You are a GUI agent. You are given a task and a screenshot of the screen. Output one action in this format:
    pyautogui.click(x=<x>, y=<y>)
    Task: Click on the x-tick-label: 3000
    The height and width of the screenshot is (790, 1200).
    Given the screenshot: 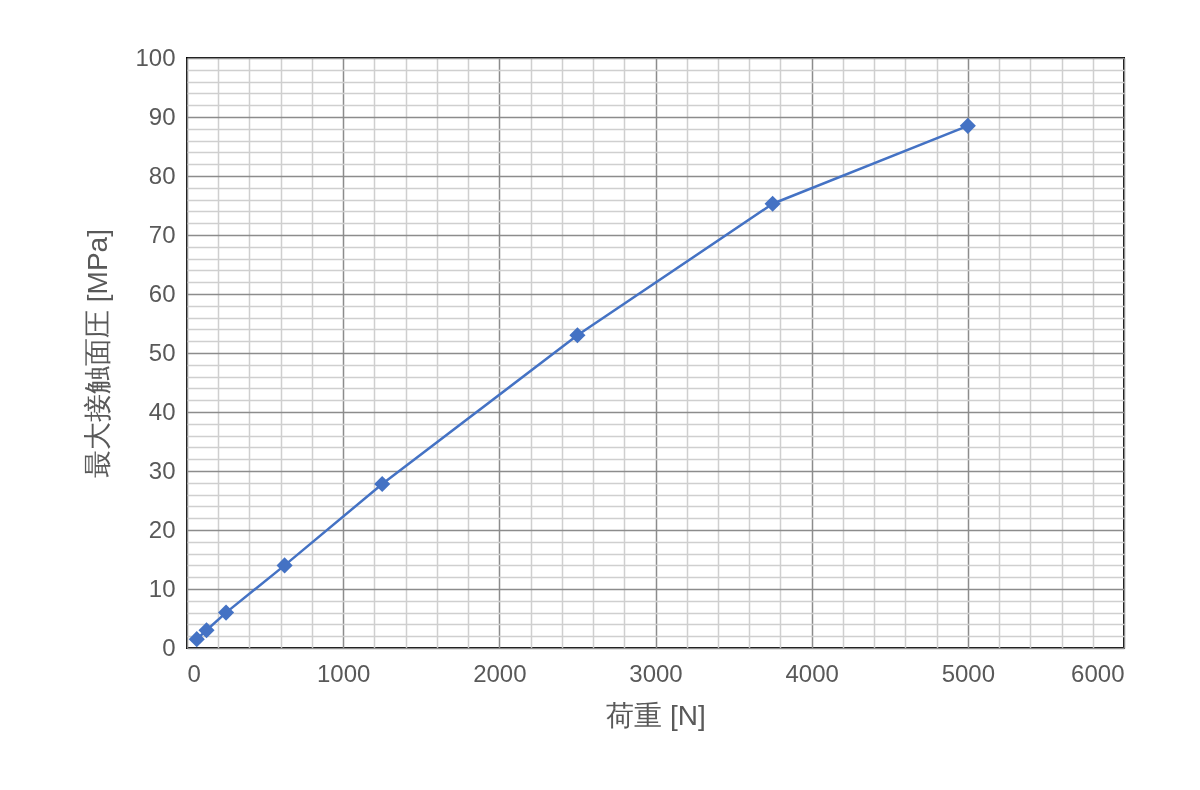 What is the action you would take?
    pyautogui.click(x=656, y=673)
    